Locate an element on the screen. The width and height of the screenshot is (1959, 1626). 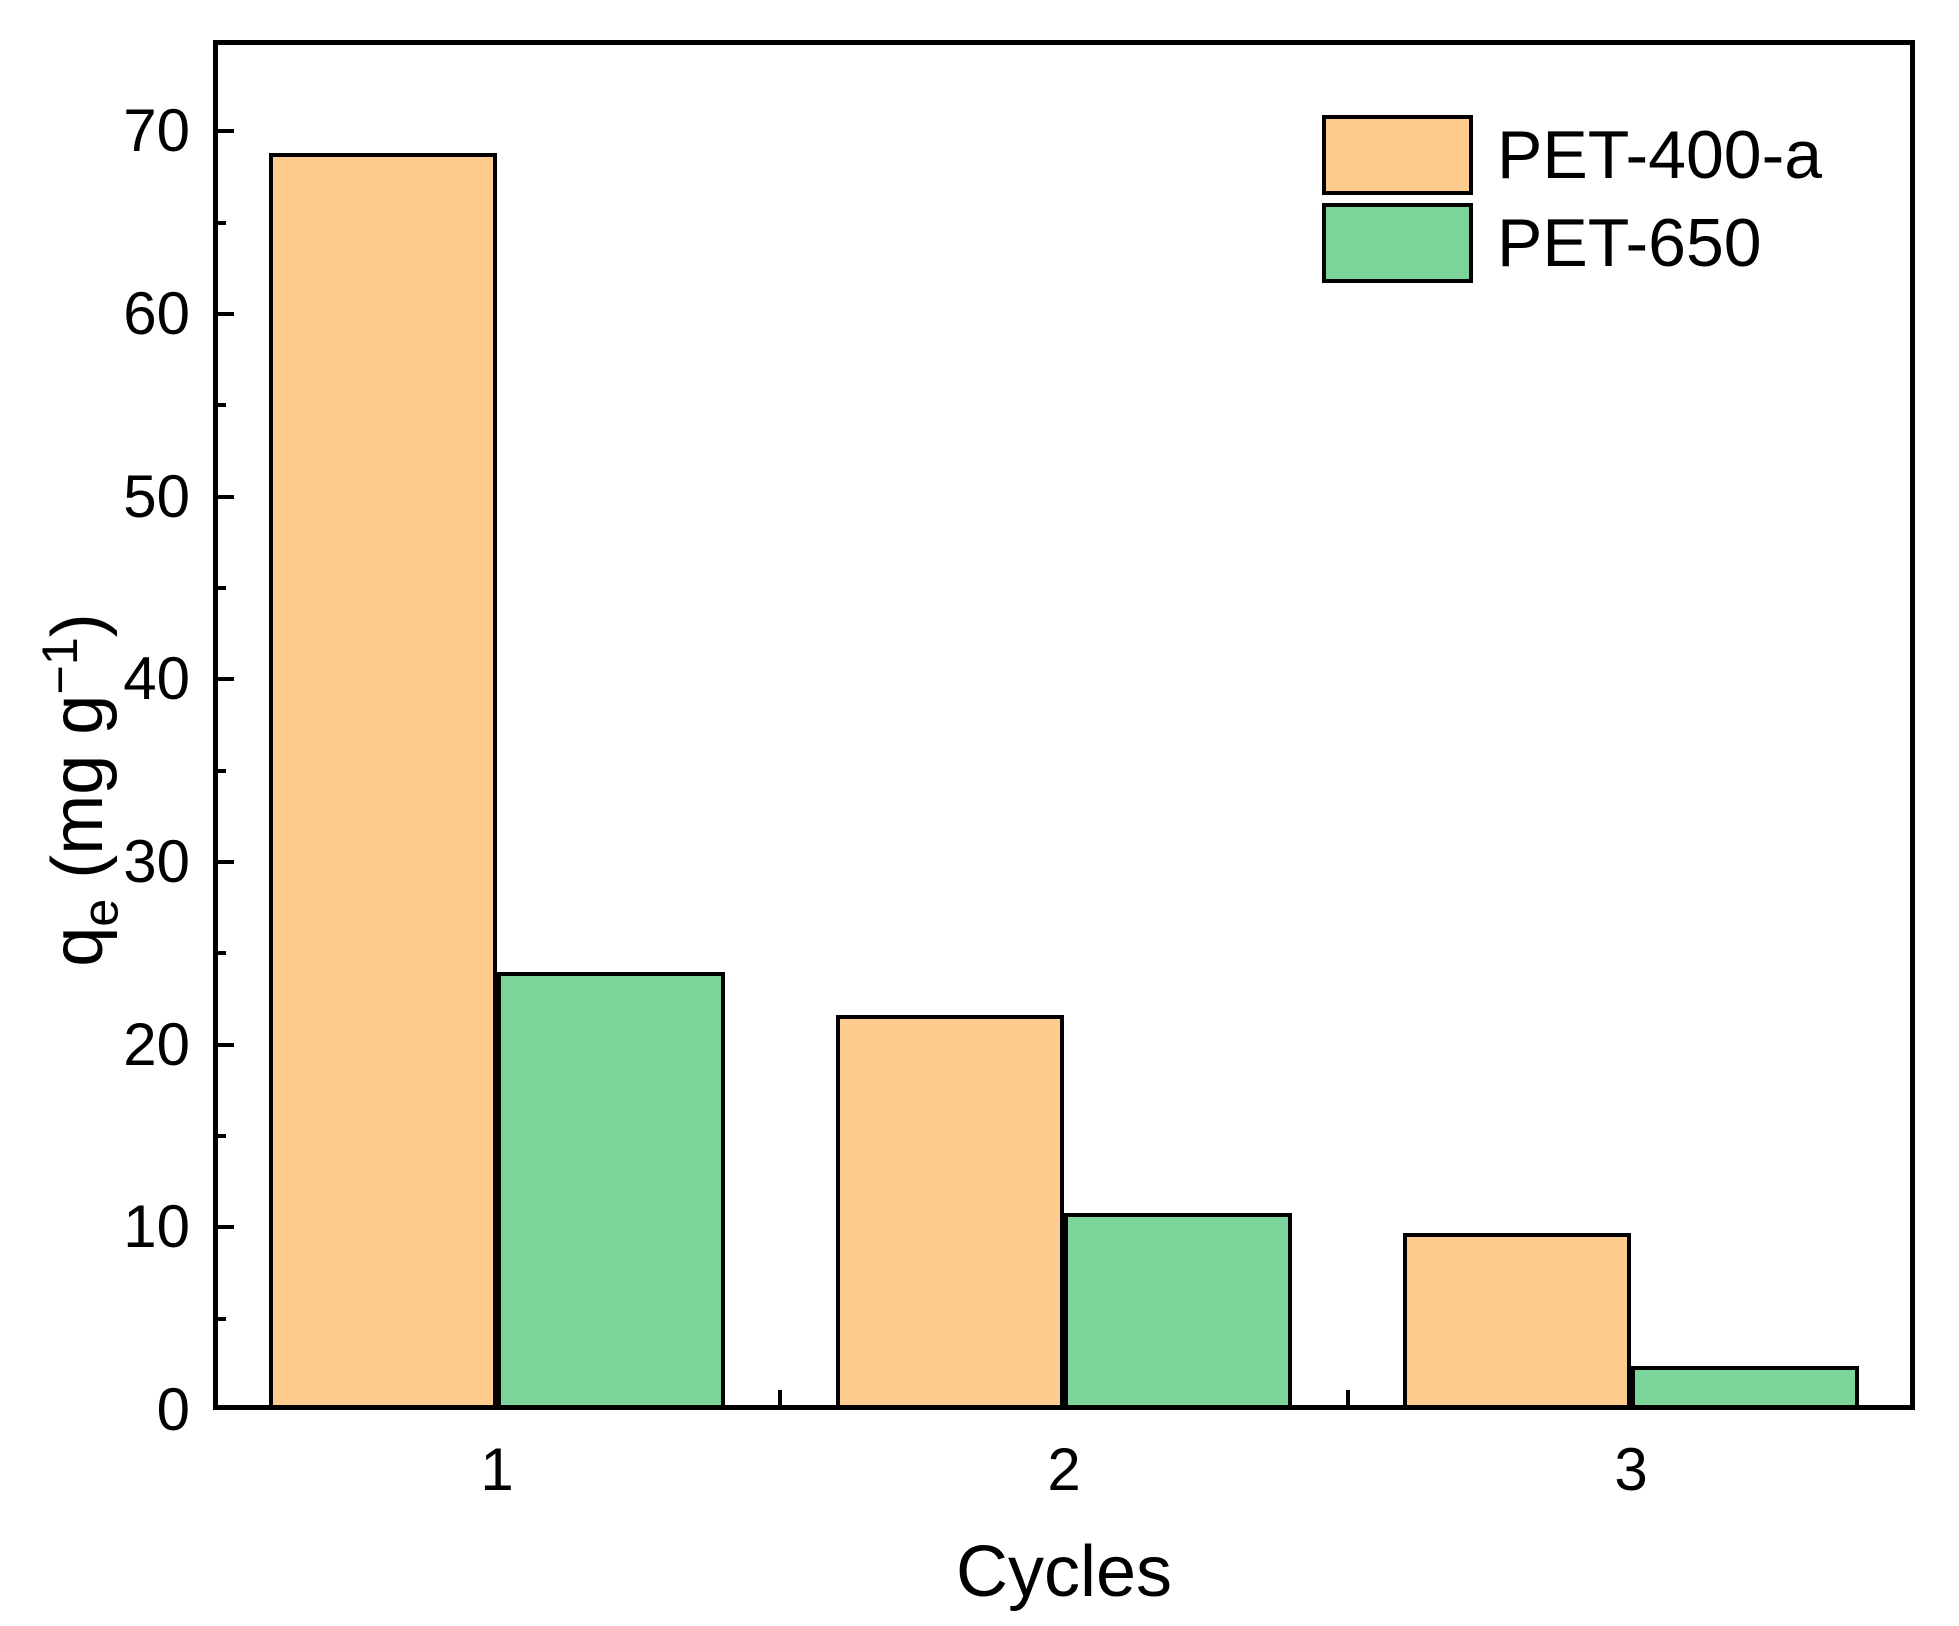
y-tick-label-10: 10 is located at coordinates (156, 1226).